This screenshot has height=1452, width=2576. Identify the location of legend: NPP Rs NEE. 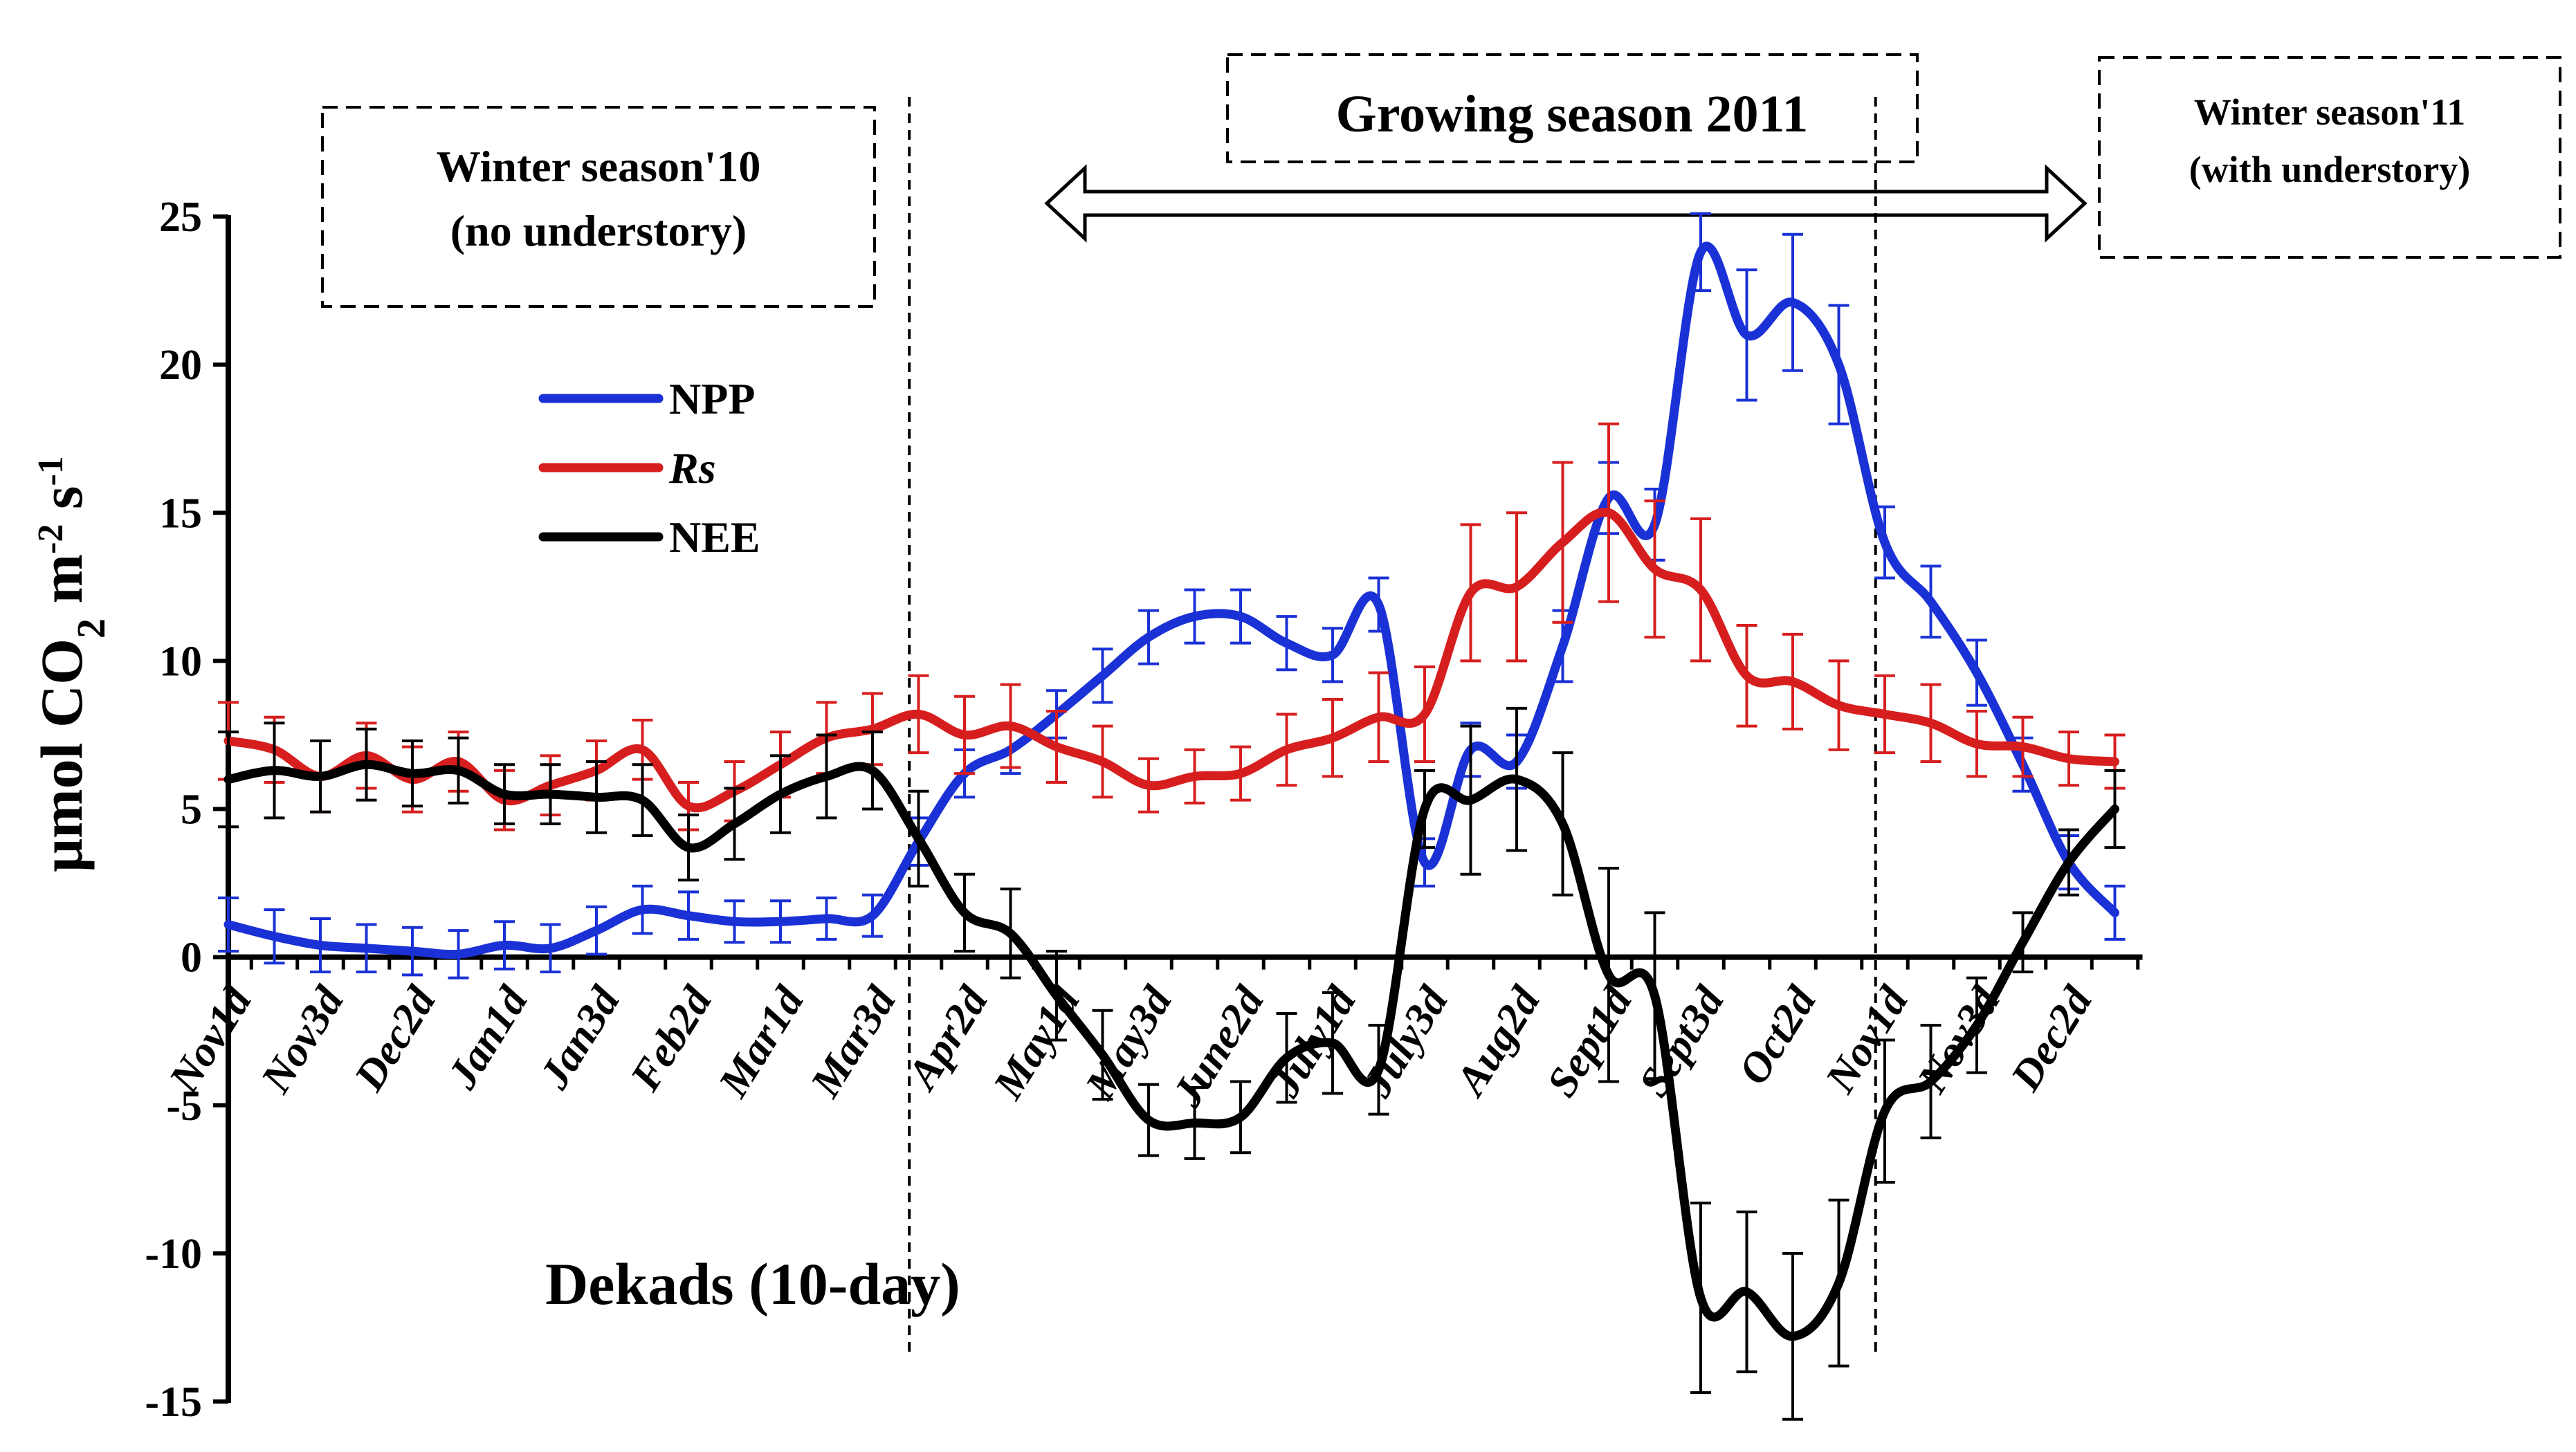
(649, 468).